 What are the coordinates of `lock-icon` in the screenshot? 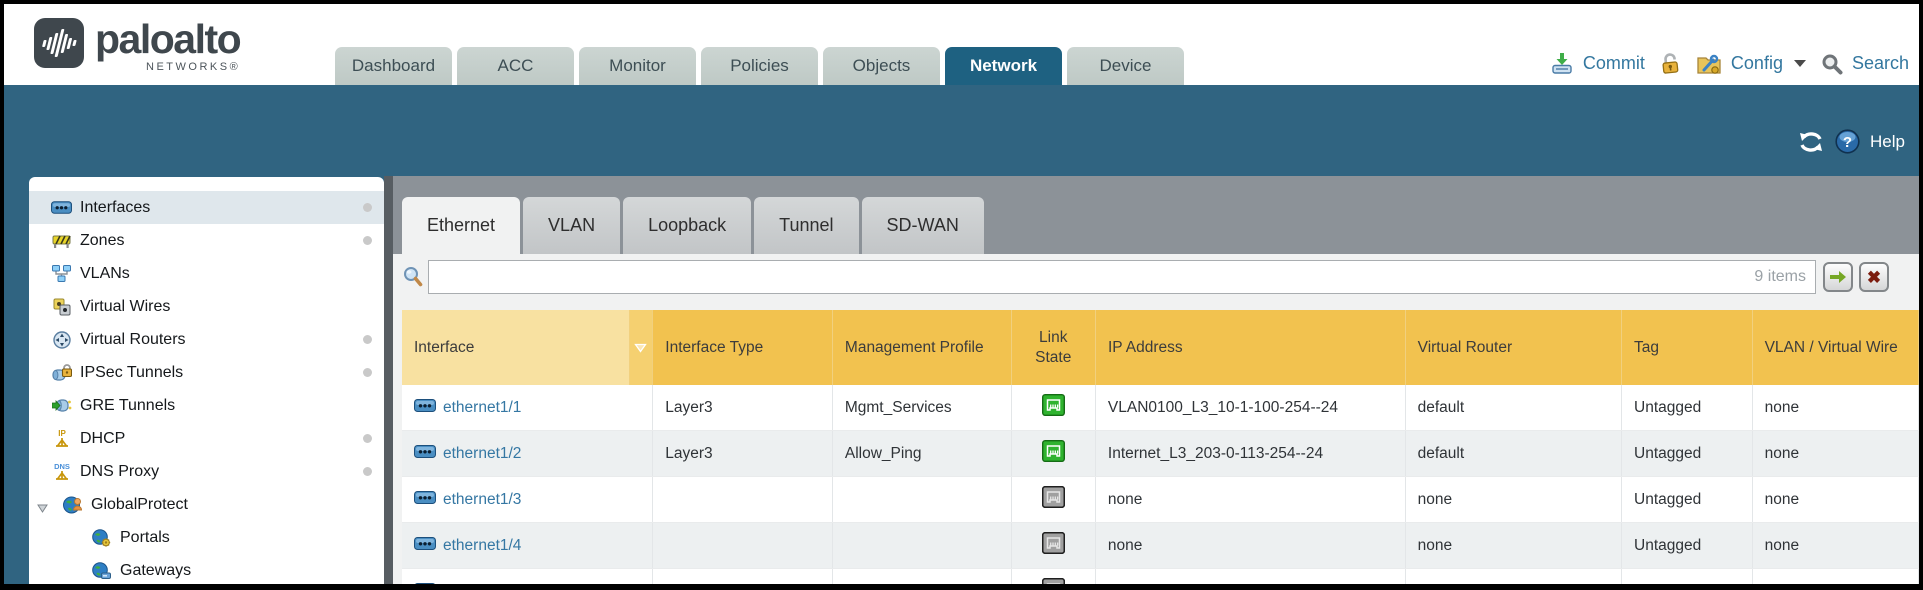 It's located at (1670, 63).